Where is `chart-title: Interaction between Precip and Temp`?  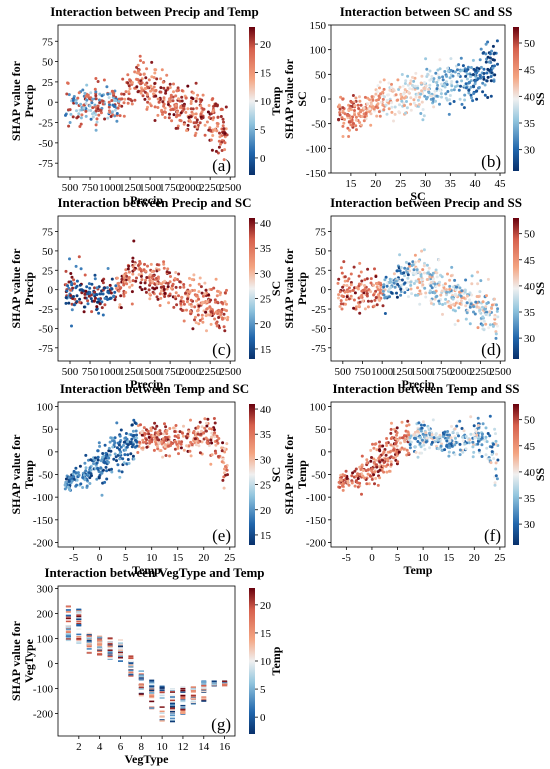
chart-title: Interaction between Precip and Temp is located at coordinates (154, 11).